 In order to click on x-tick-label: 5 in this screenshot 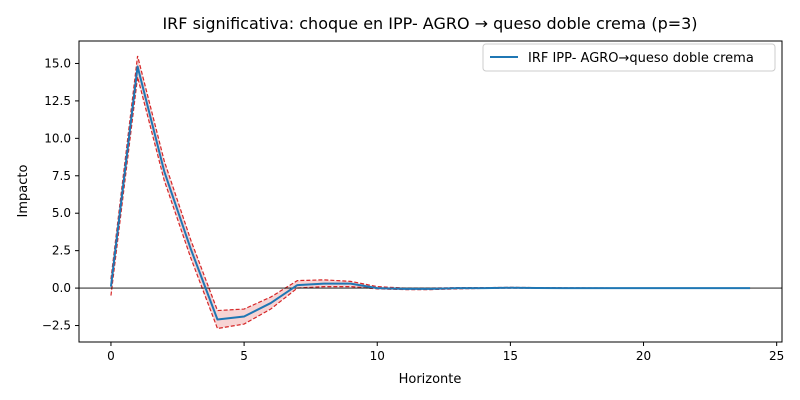, I will do `click(244, 356)`.